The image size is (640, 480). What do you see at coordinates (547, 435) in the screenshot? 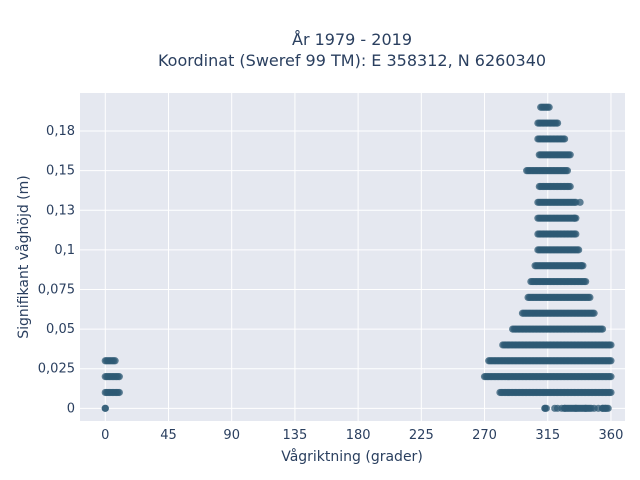
I see `x-tick-label: 315` at bounding box center [547, 435].